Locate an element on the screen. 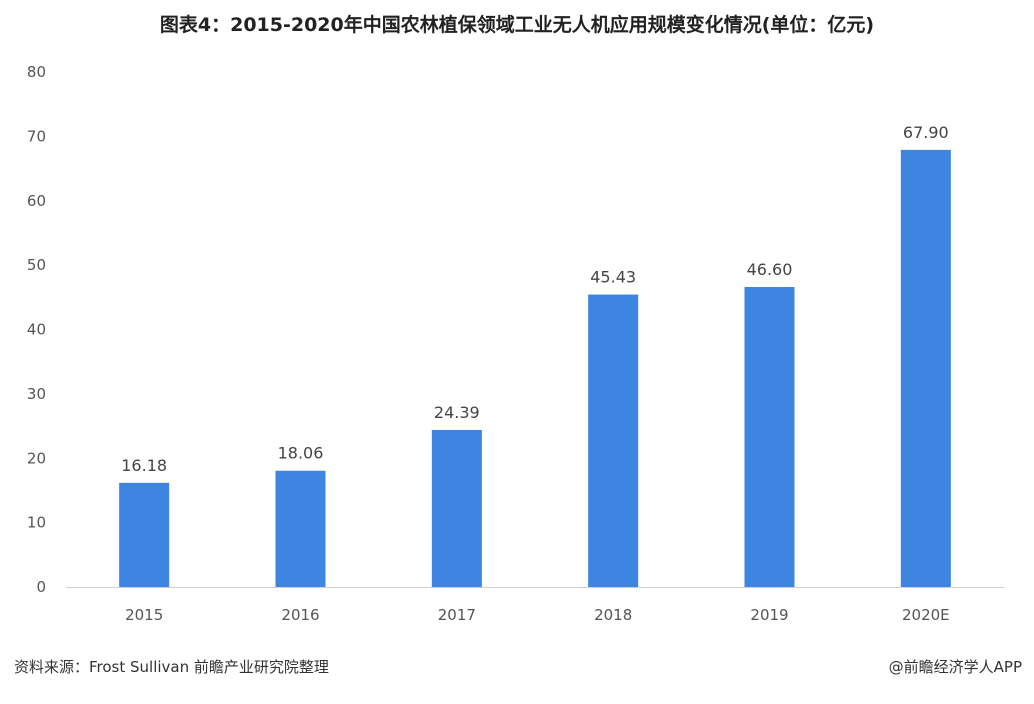 This screenshot has width=1034, height=704. x-tick-label: 2016 is located at coordinates (300, 615).